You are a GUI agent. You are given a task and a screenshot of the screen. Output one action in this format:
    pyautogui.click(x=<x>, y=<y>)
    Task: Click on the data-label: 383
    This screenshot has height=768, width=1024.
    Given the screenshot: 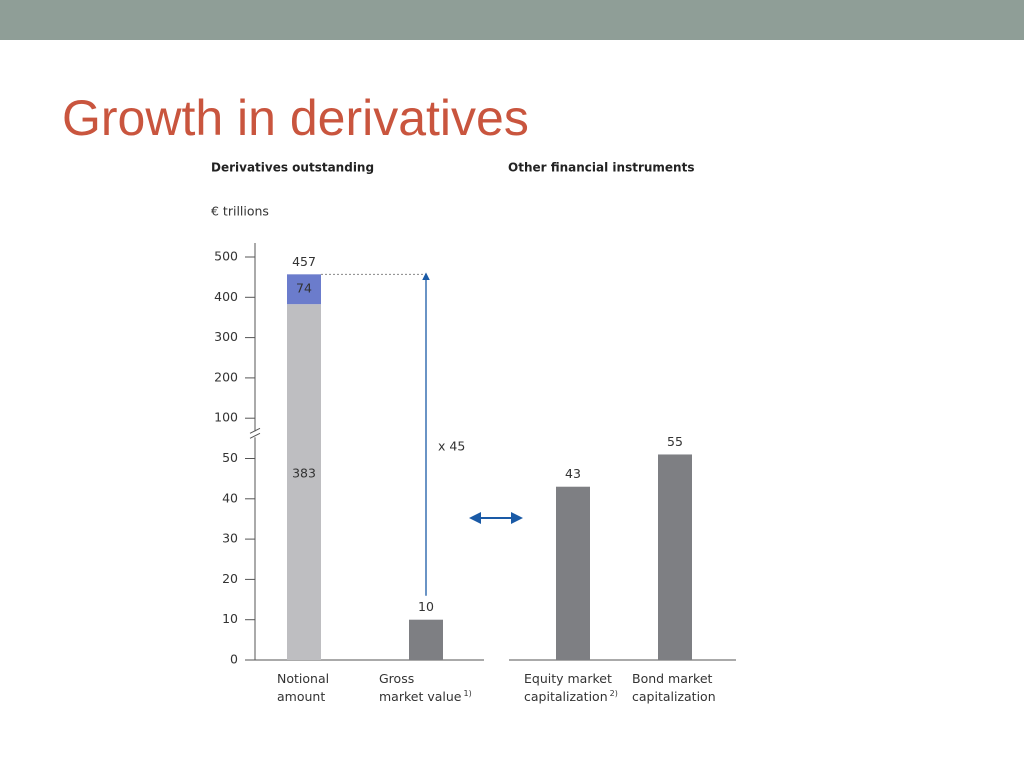 What is the action you would take?
    pyautogui.click(x=304, y=473)
    